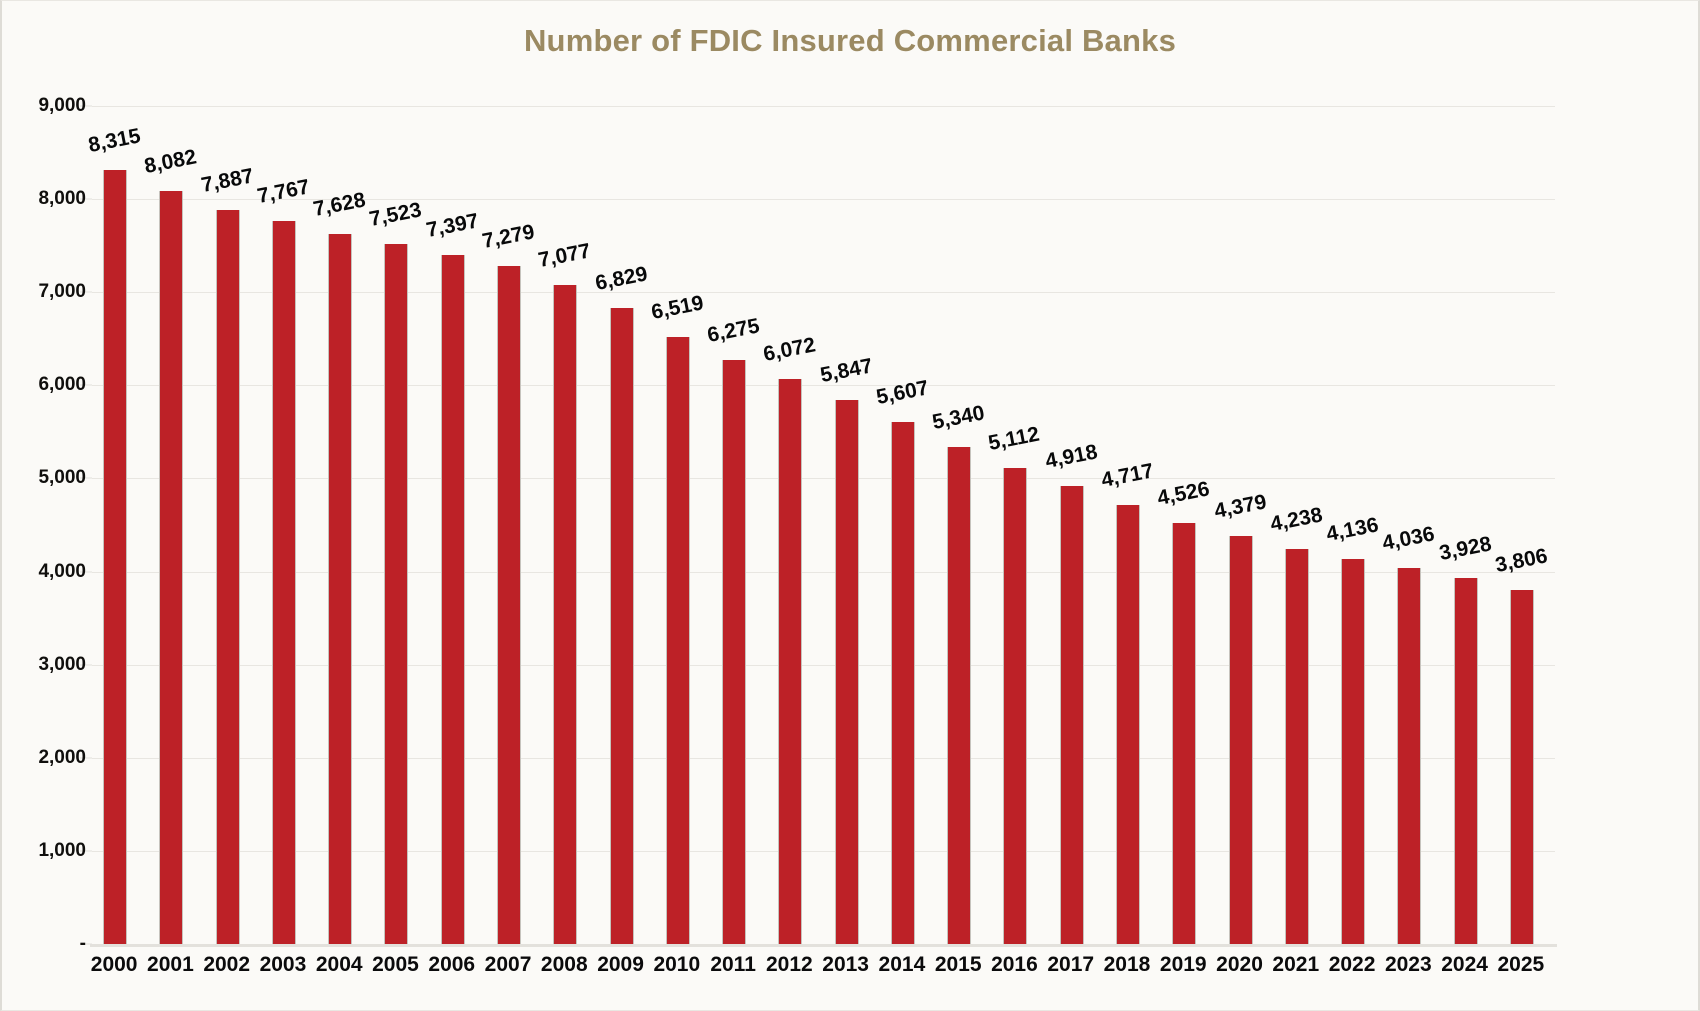 This screenshot has width=1700, height=1011. What do you see at coordinates (1352, 964) in the screenshot?
I see `x-axis-tick-label: 2022` at bounding box center [1352, 964].